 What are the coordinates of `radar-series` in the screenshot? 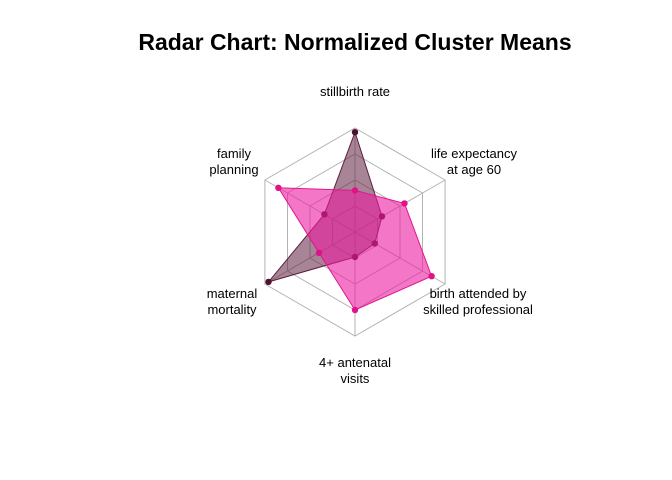 It's located at (350, 221).